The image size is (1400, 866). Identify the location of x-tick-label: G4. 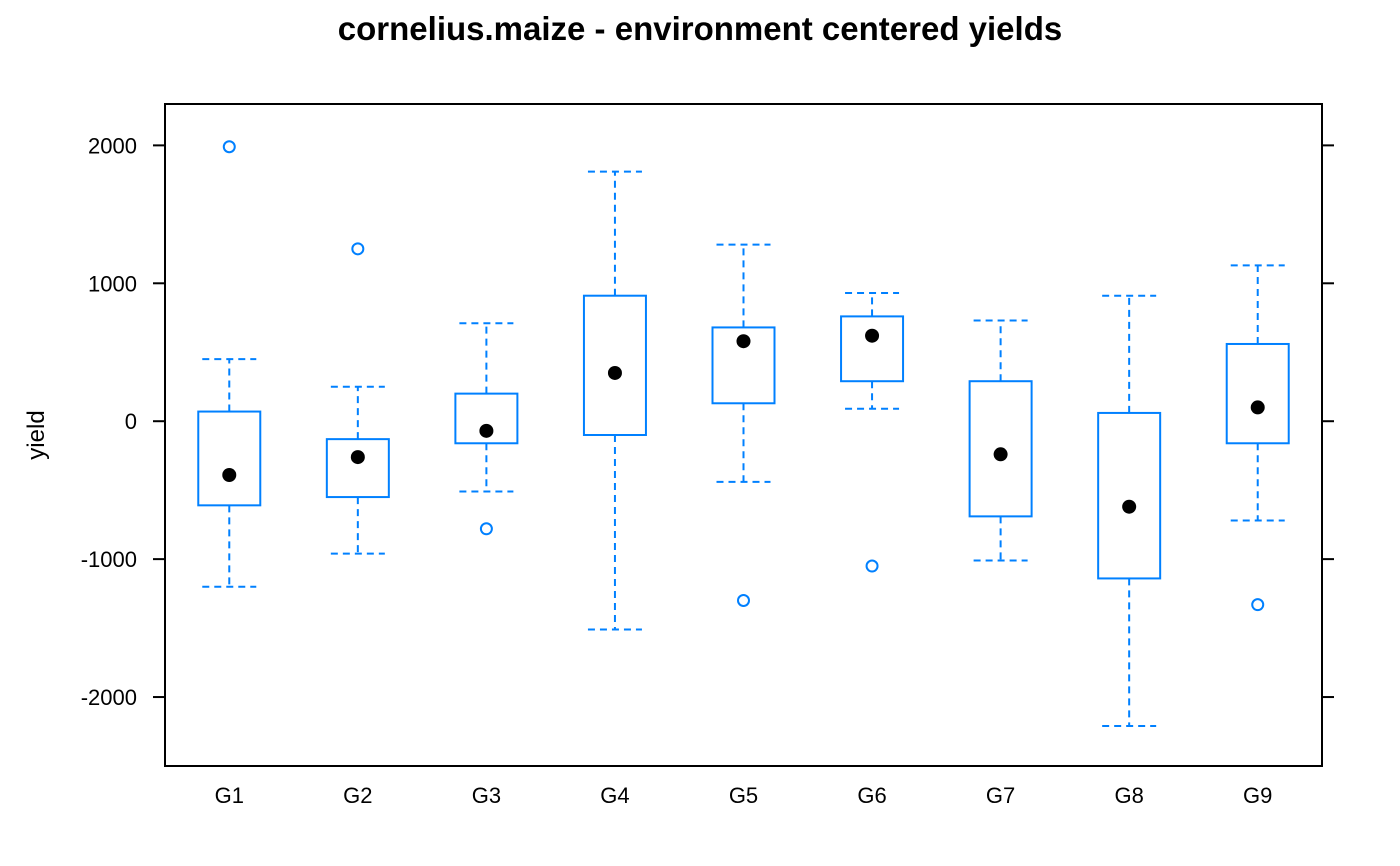
(614, 795).